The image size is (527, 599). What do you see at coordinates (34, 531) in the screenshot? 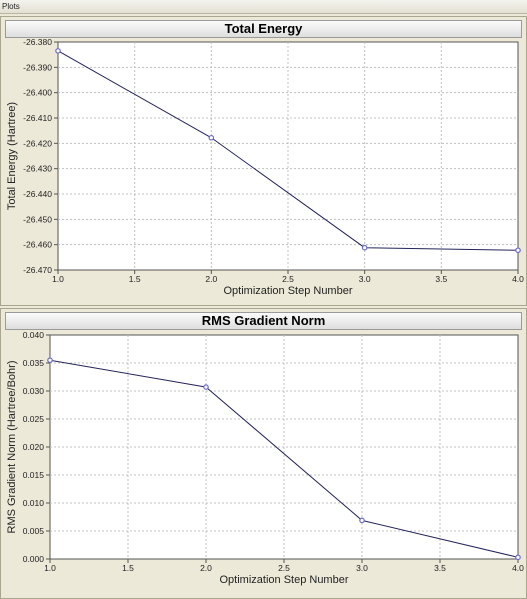
I see `y-tick-label: 0.005` at bounding box center [34, 531].